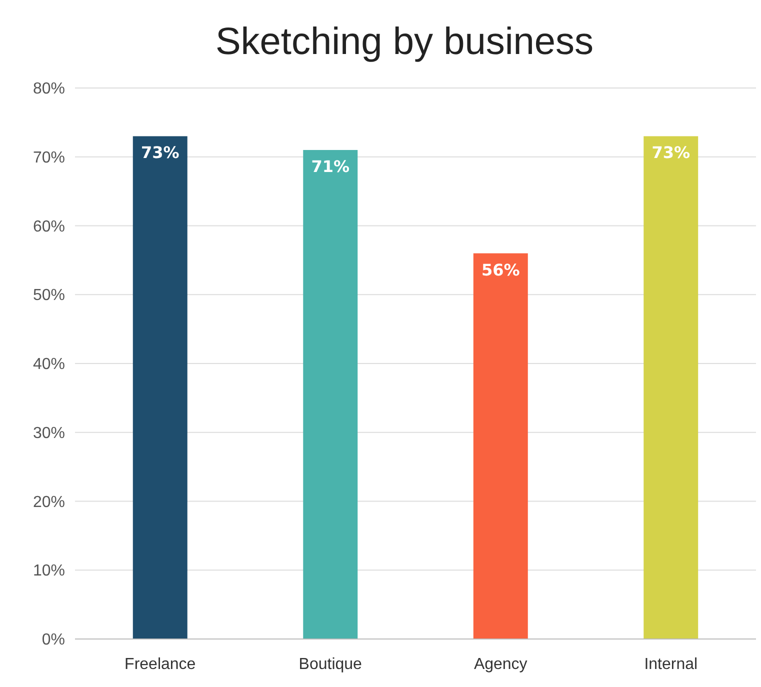 This screenshot has width=761, height=687. Describe the element at coordinates (501, 664) in the screenshot. I see `x-tick-label: Agency` at that location.